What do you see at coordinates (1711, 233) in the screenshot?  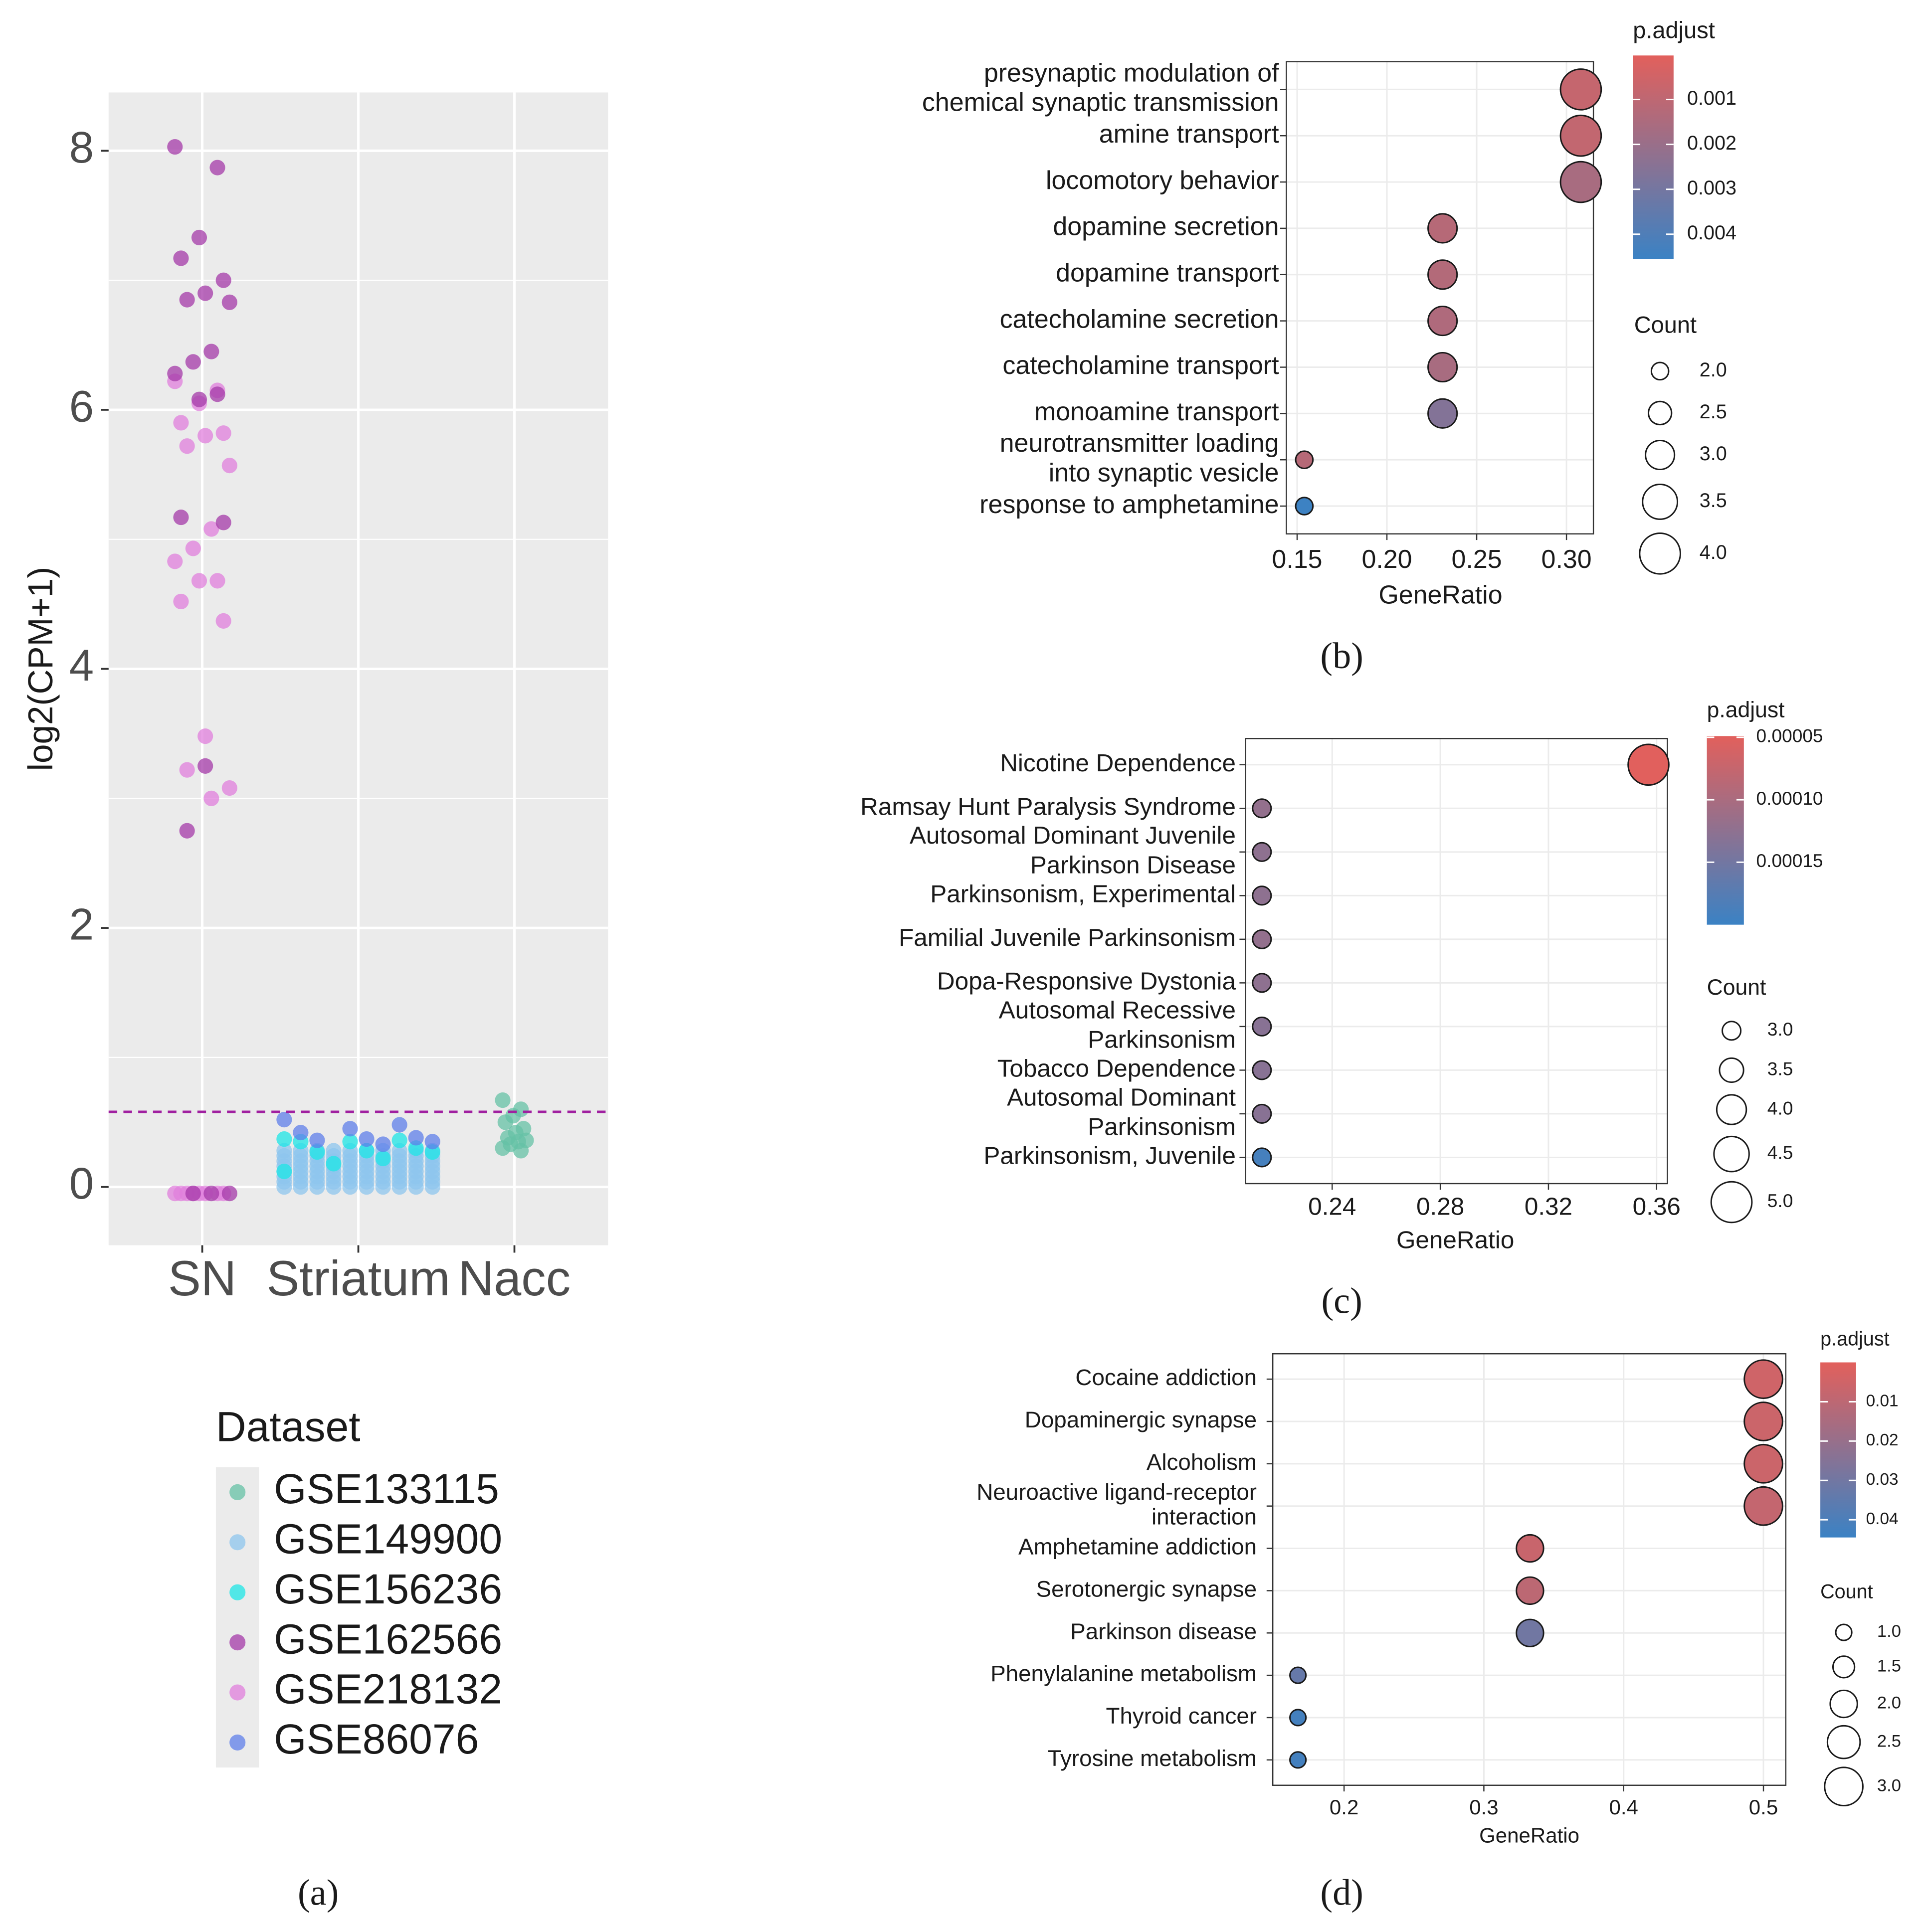 I see `colorbar-tick-label: 0.004` at bounding box center [1711, 233].